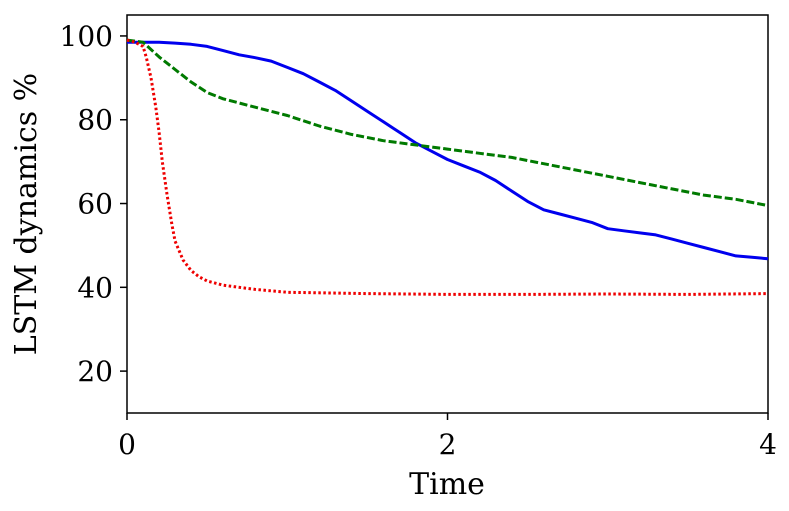 This screenshot has width=789, height=511. Describe the element at coordinates (95, 371) in the screenshot. I see `y-tick-label-0: 20` at that location.